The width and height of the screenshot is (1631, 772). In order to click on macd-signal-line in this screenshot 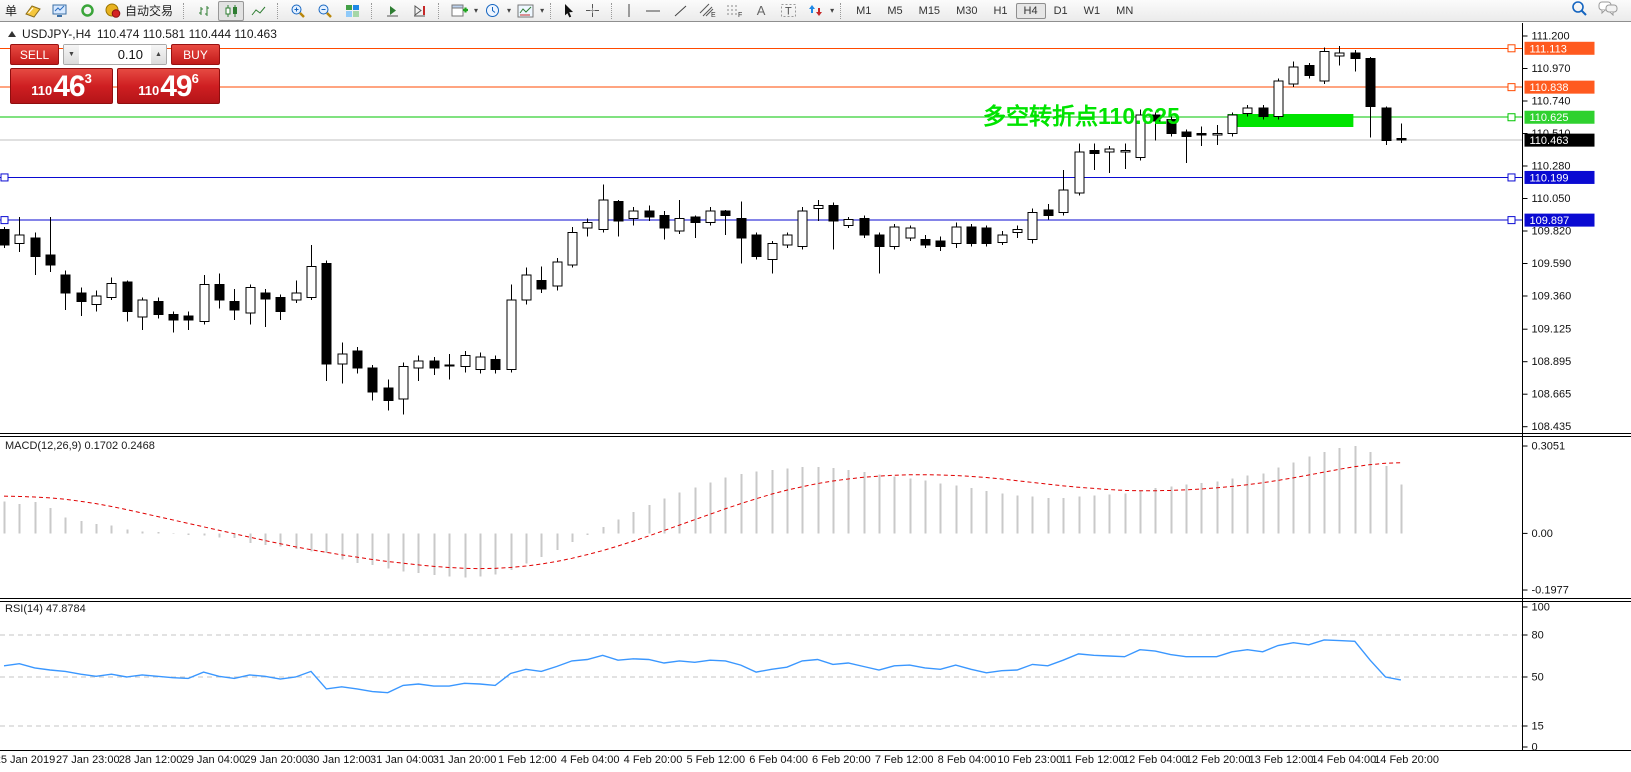, I will do `click(702, 516)`.